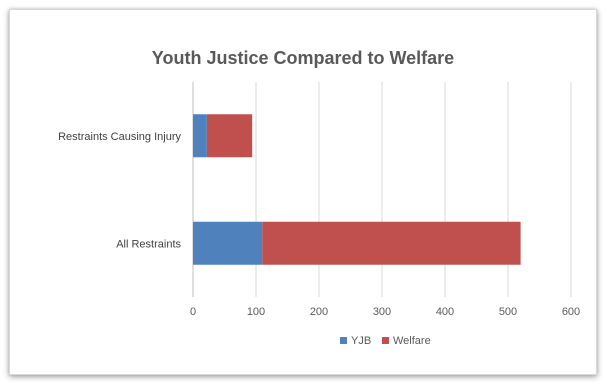 This screenshot has height=382, width=607. Describe the element at coordinates (412, 341) in the screenshot. I see `legend-label-welfare: Welfare` at that location.